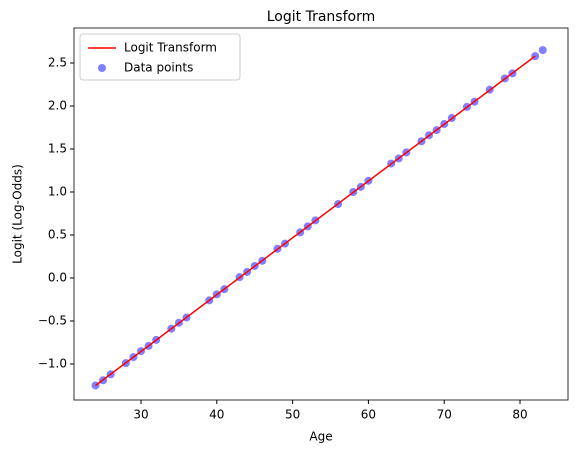 The height and width of the screenshot is (455, 578). I want to click on x-tick-label: 30, so click(140, 415).